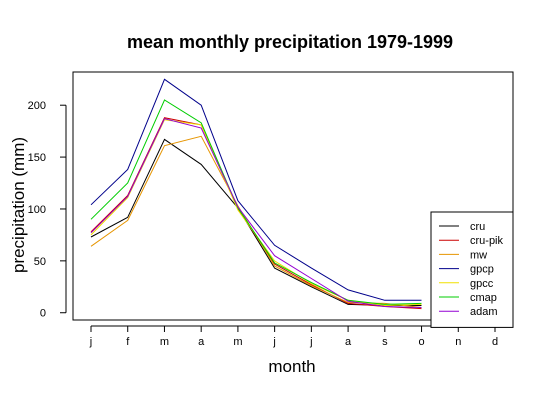  I want to click on legend-box, so click(472, 269).